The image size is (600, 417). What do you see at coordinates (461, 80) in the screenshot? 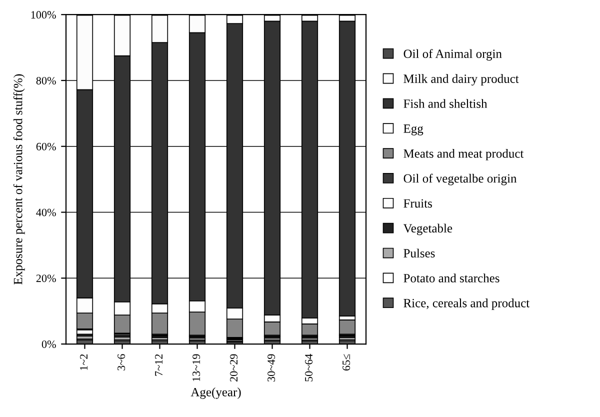
I see `legend-label: Milk and dairy product` at bounding box center [461, 80].